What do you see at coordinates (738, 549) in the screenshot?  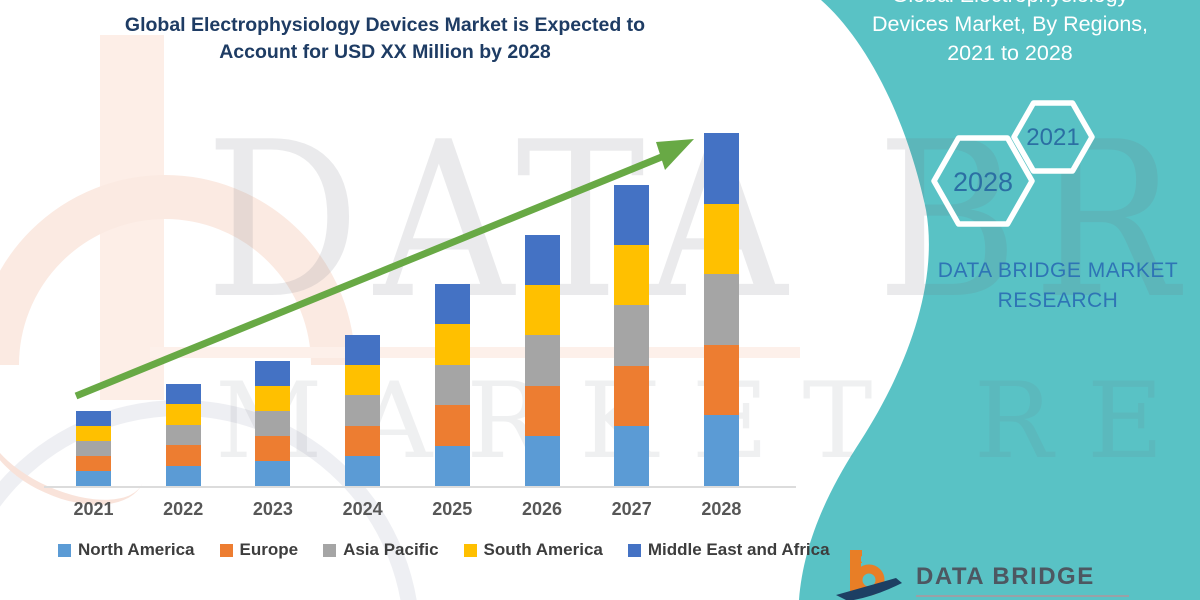 I see `legend-label: Middle East and Africa` at bounding box center [738, 549].